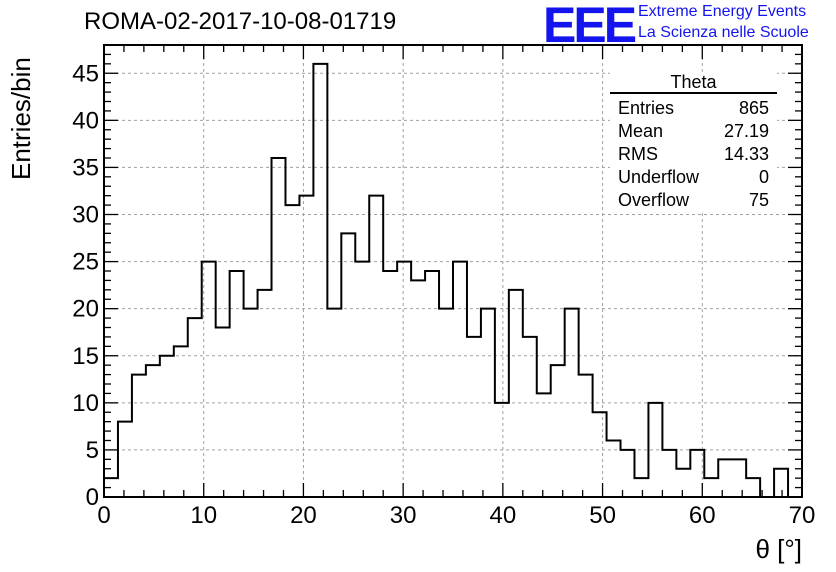 The width and height of the screenshot is (836, 572). What do you see at coordinates (646, 108) in the screenshot?
I see `stats-label: Entries` at bounding box center [646, 108].